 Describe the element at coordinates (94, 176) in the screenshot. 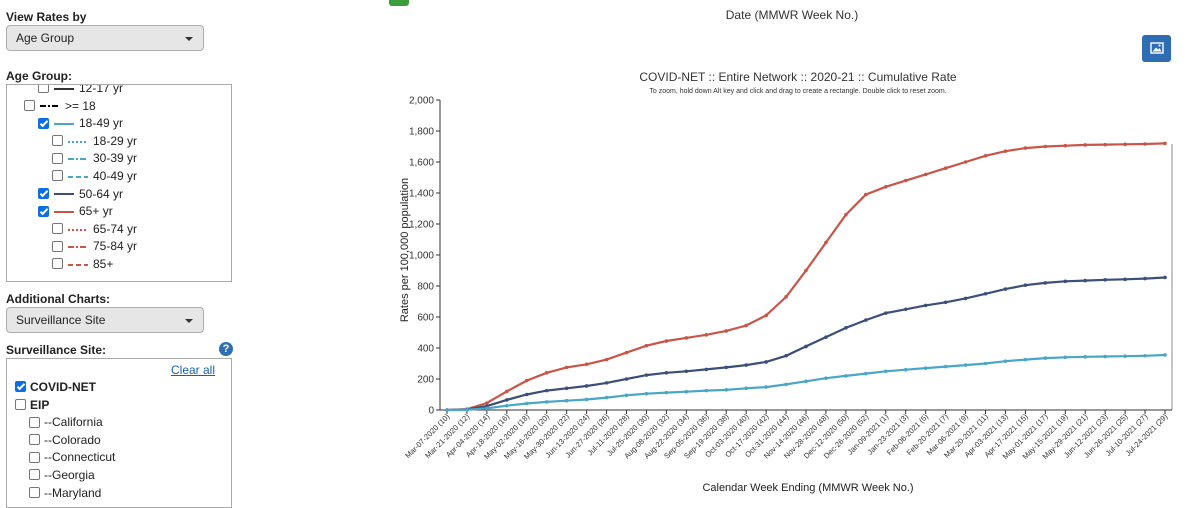

I see `age-group-item: 40-49 yr` at that location.